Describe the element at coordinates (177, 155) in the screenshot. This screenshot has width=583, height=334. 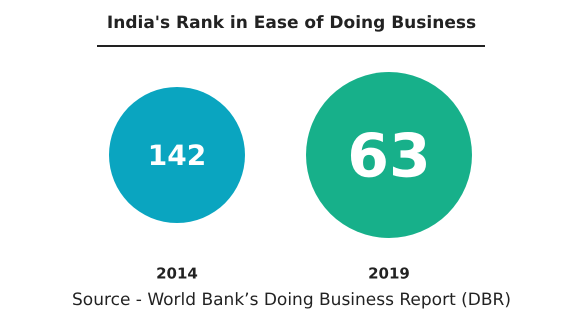
I see `data-label: 142` at that location.